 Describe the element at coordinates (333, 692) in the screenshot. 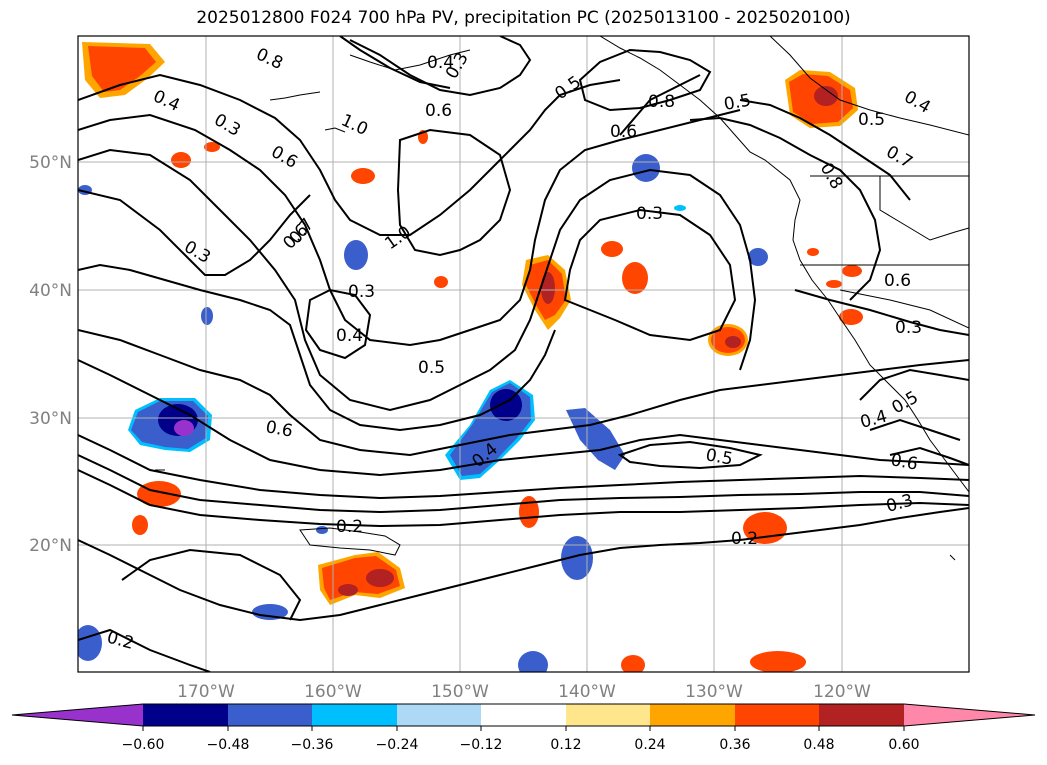

I see `lon-label: 160°W` at that location.